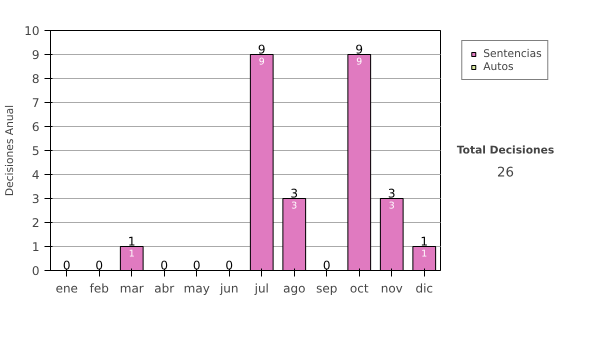  What do you see at coordinates (424, 289) in the screenshot?
I see `x-tick-label: dic` at bounding box center [424, 289].